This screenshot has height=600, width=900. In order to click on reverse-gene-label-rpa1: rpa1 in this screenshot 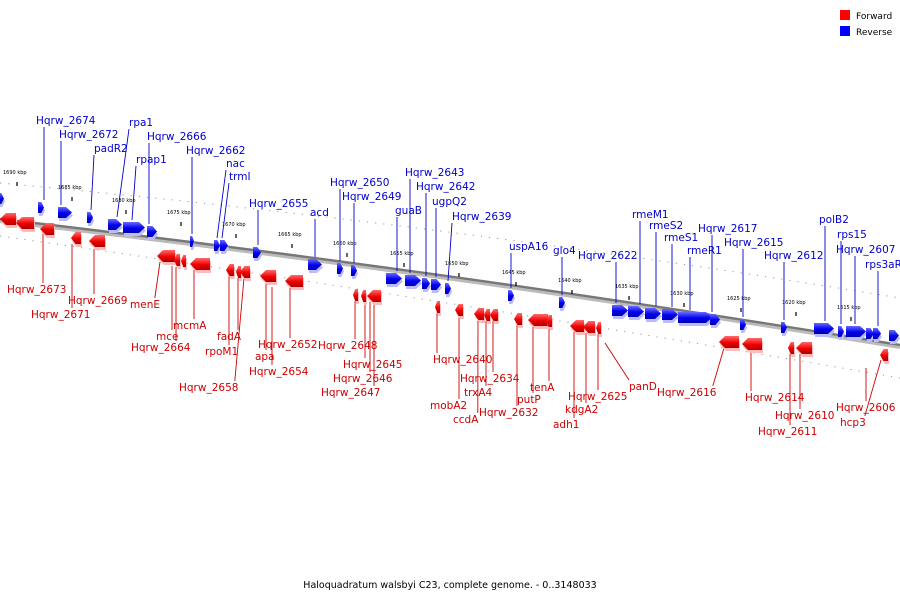, I will do `click(141, 123)`.